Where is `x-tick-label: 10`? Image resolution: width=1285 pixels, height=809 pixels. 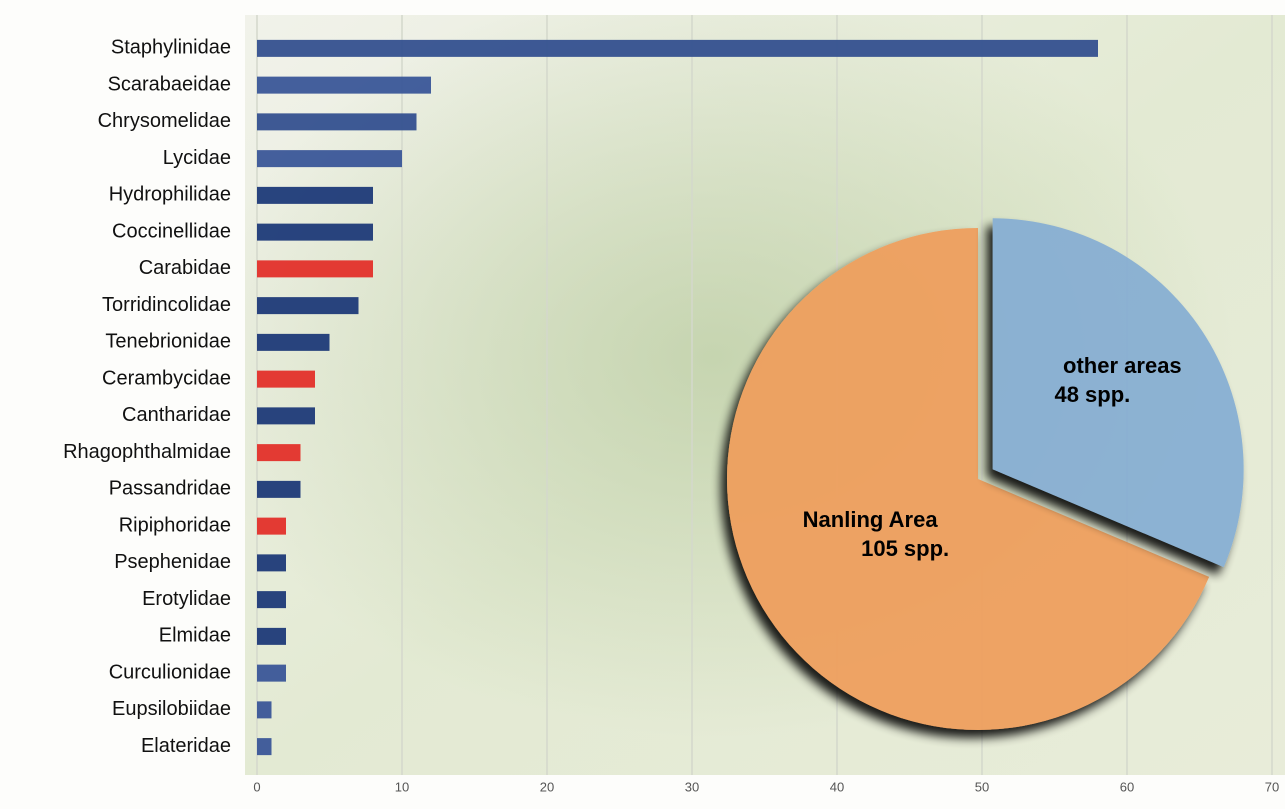
x-tick-label: 10 is located at coordinates (402, 786).